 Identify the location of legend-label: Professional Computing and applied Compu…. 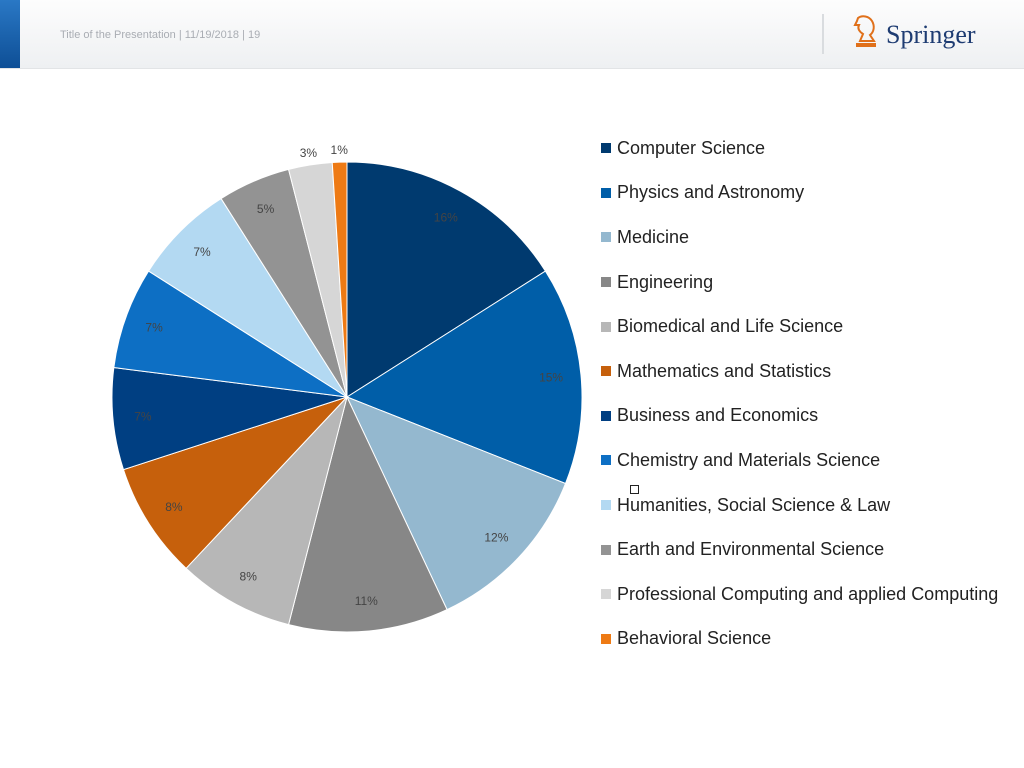
(808, 593).